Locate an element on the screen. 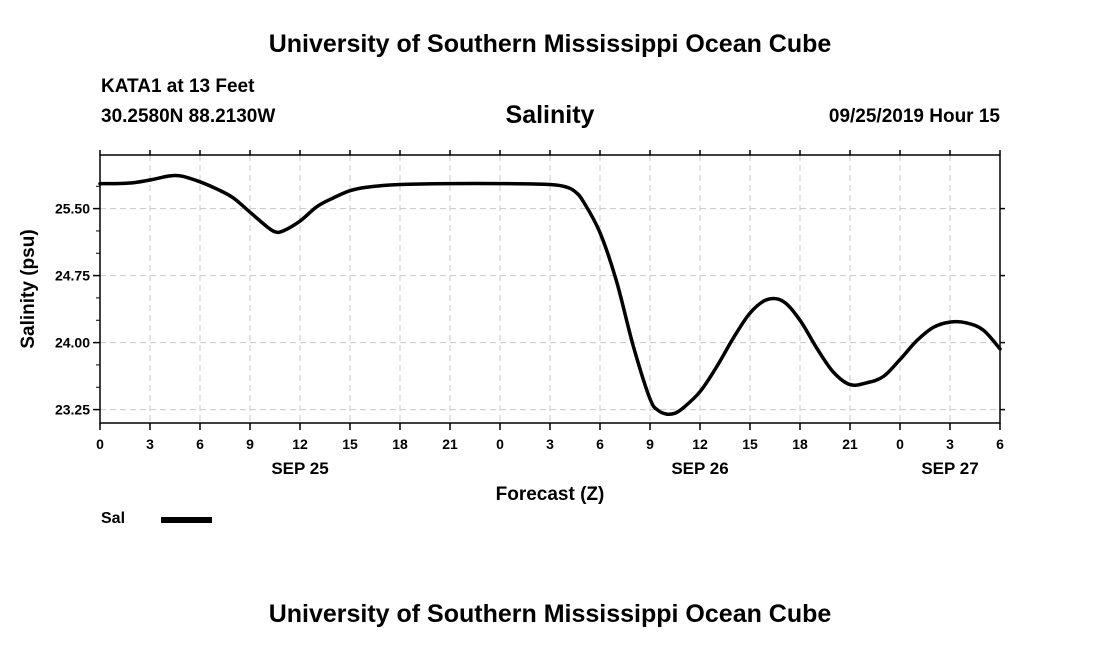 This screenshot has height=650, width=1100. x-date-label: SEP 26 is located at coordinates (699, 468).